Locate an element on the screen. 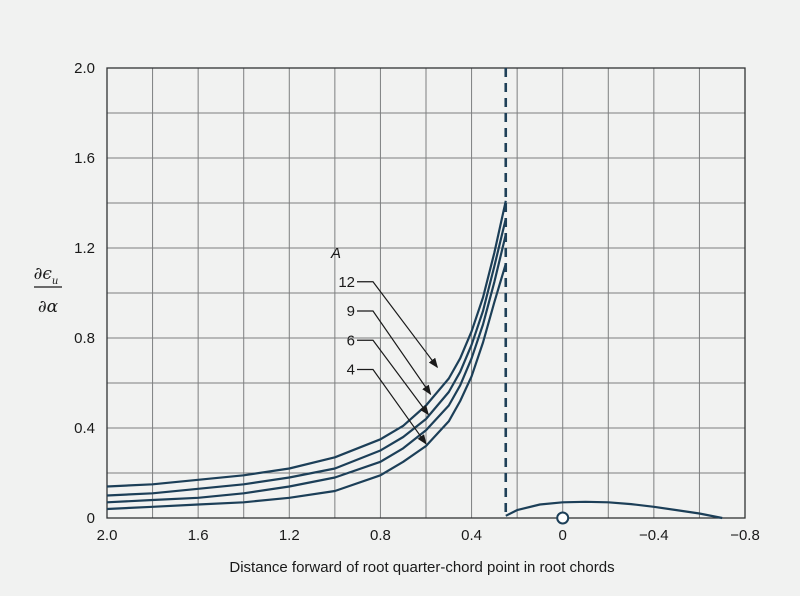 This screenshot has width=800, height=596. origin-marker is located at coordinates (563, 518).